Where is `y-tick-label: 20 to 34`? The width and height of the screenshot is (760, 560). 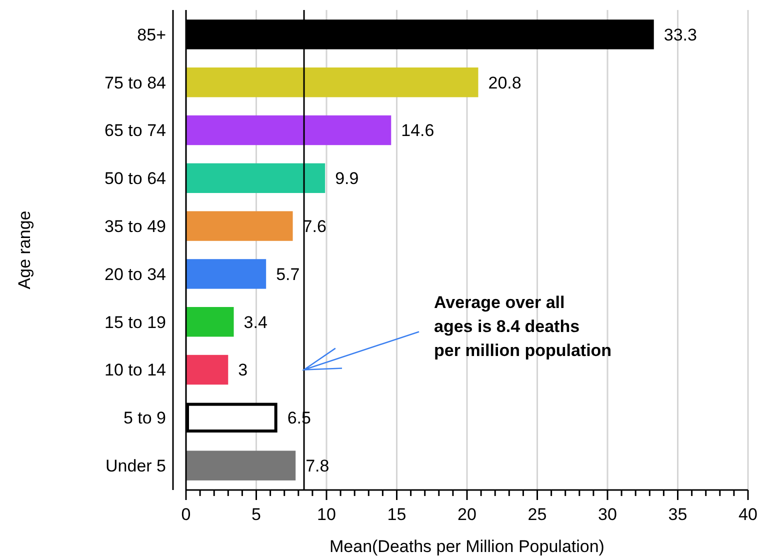 y-tick-label: 20 to 34 is located at coordinates (135, 274).